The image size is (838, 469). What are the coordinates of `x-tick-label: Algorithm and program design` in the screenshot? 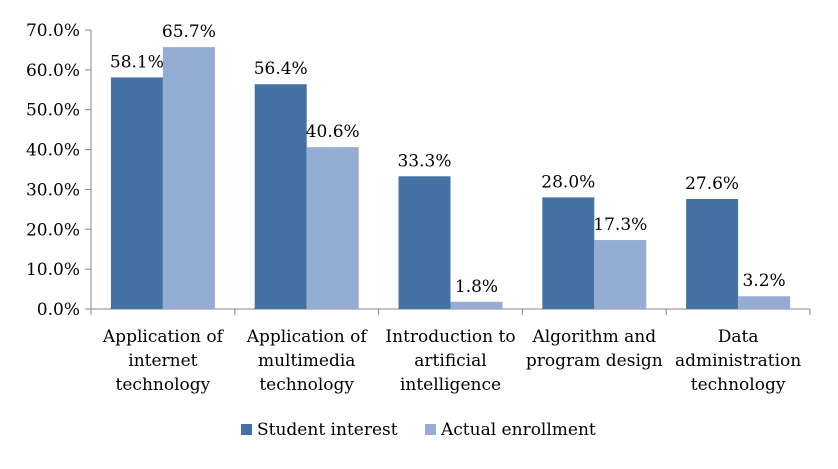 It's located at (594, 349).